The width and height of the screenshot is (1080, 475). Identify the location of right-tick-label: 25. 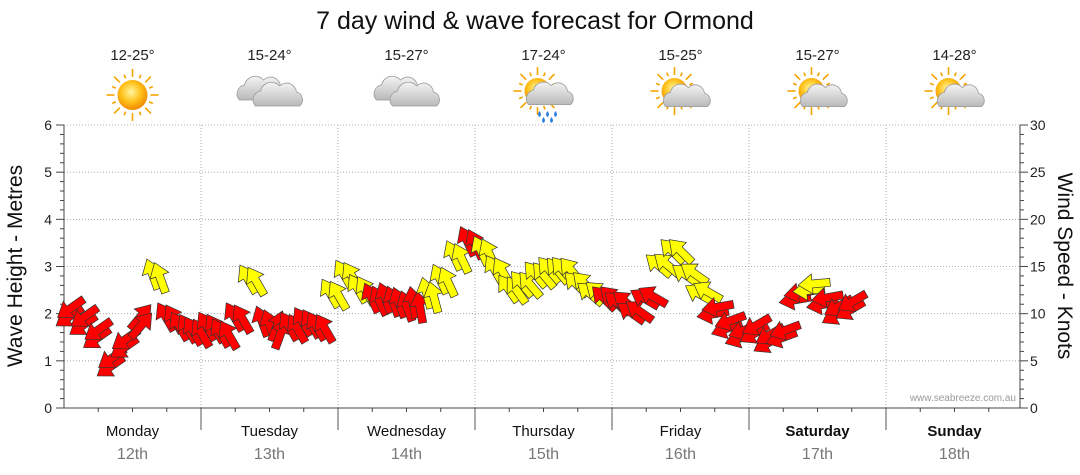
(1038, 172).